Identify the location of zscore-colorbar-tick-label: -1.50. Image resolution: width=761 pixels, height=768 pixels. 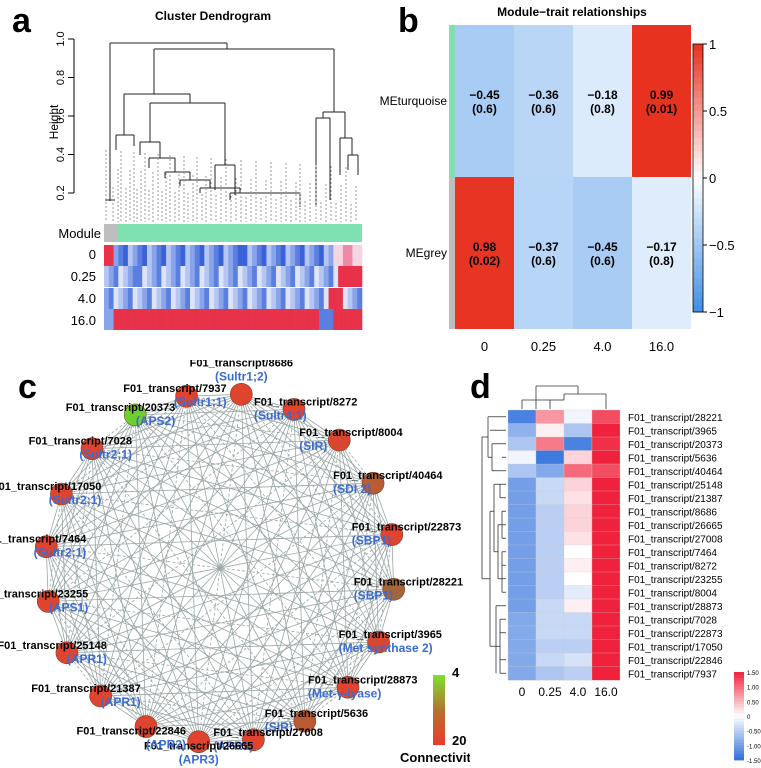
(754, 762).